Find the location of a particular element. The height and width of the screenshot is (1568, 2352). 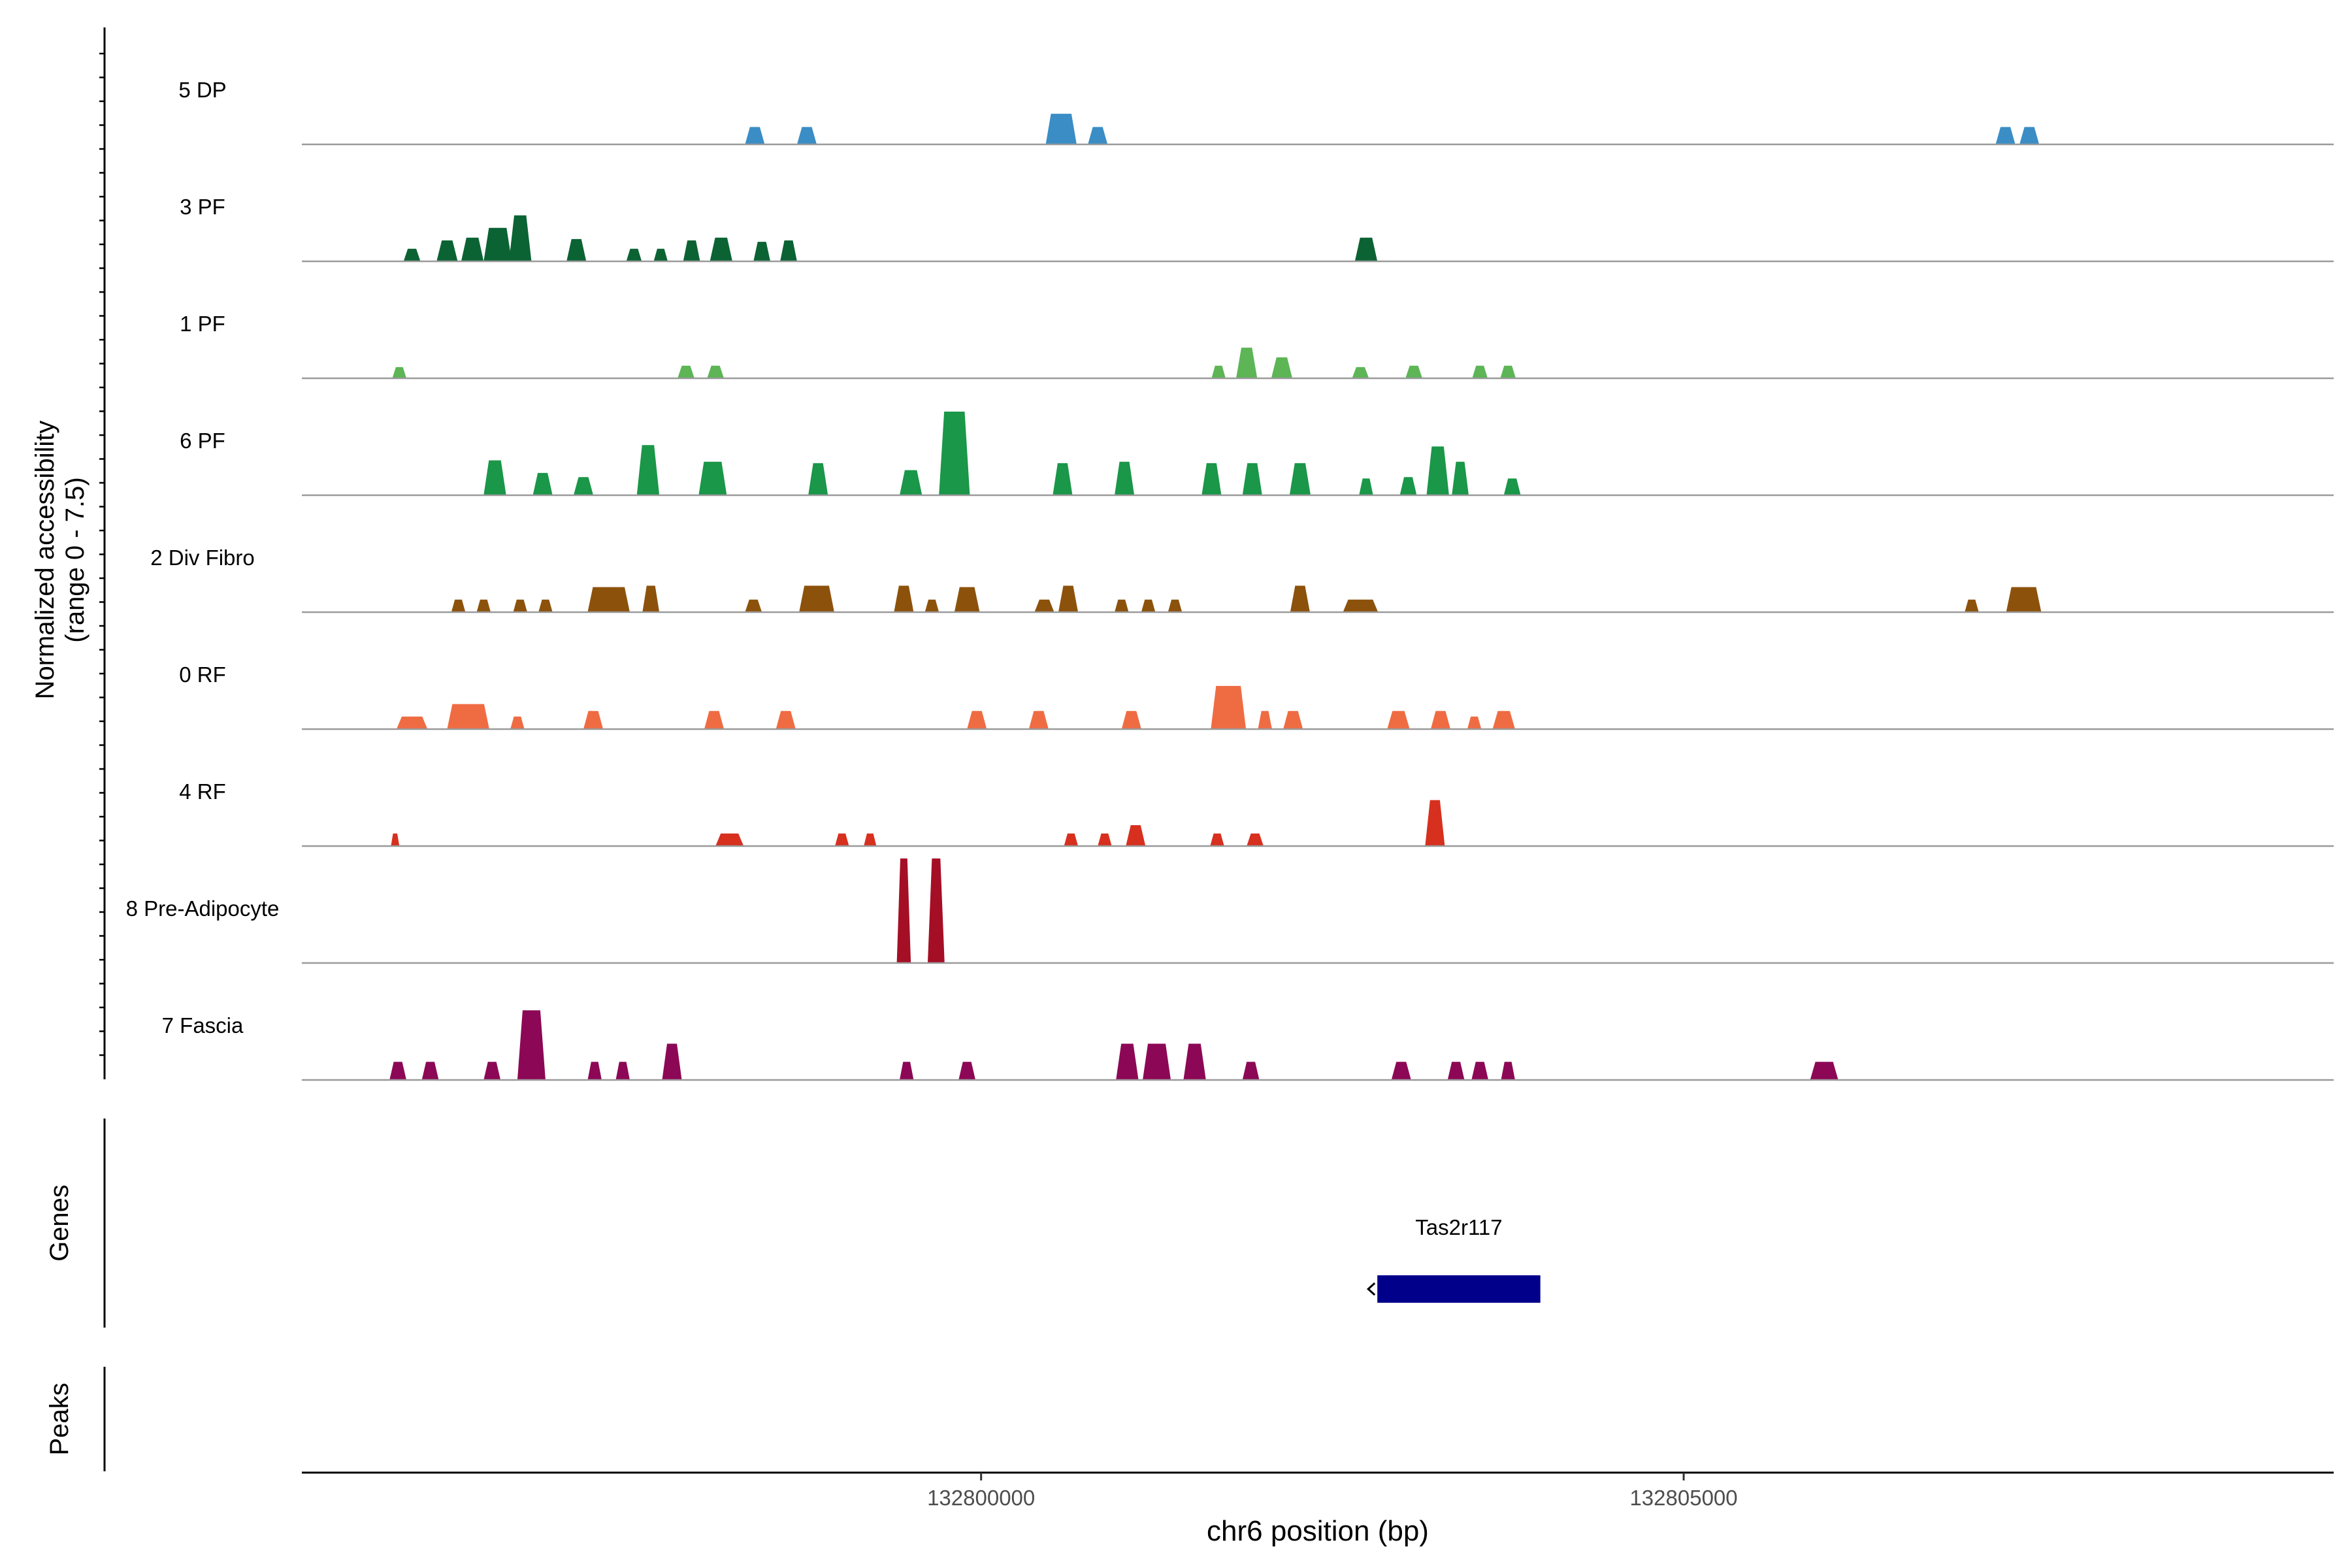

x-axis: 132800000 132805000 chr6 position (bp) is located at coordinates (1318, 1509).